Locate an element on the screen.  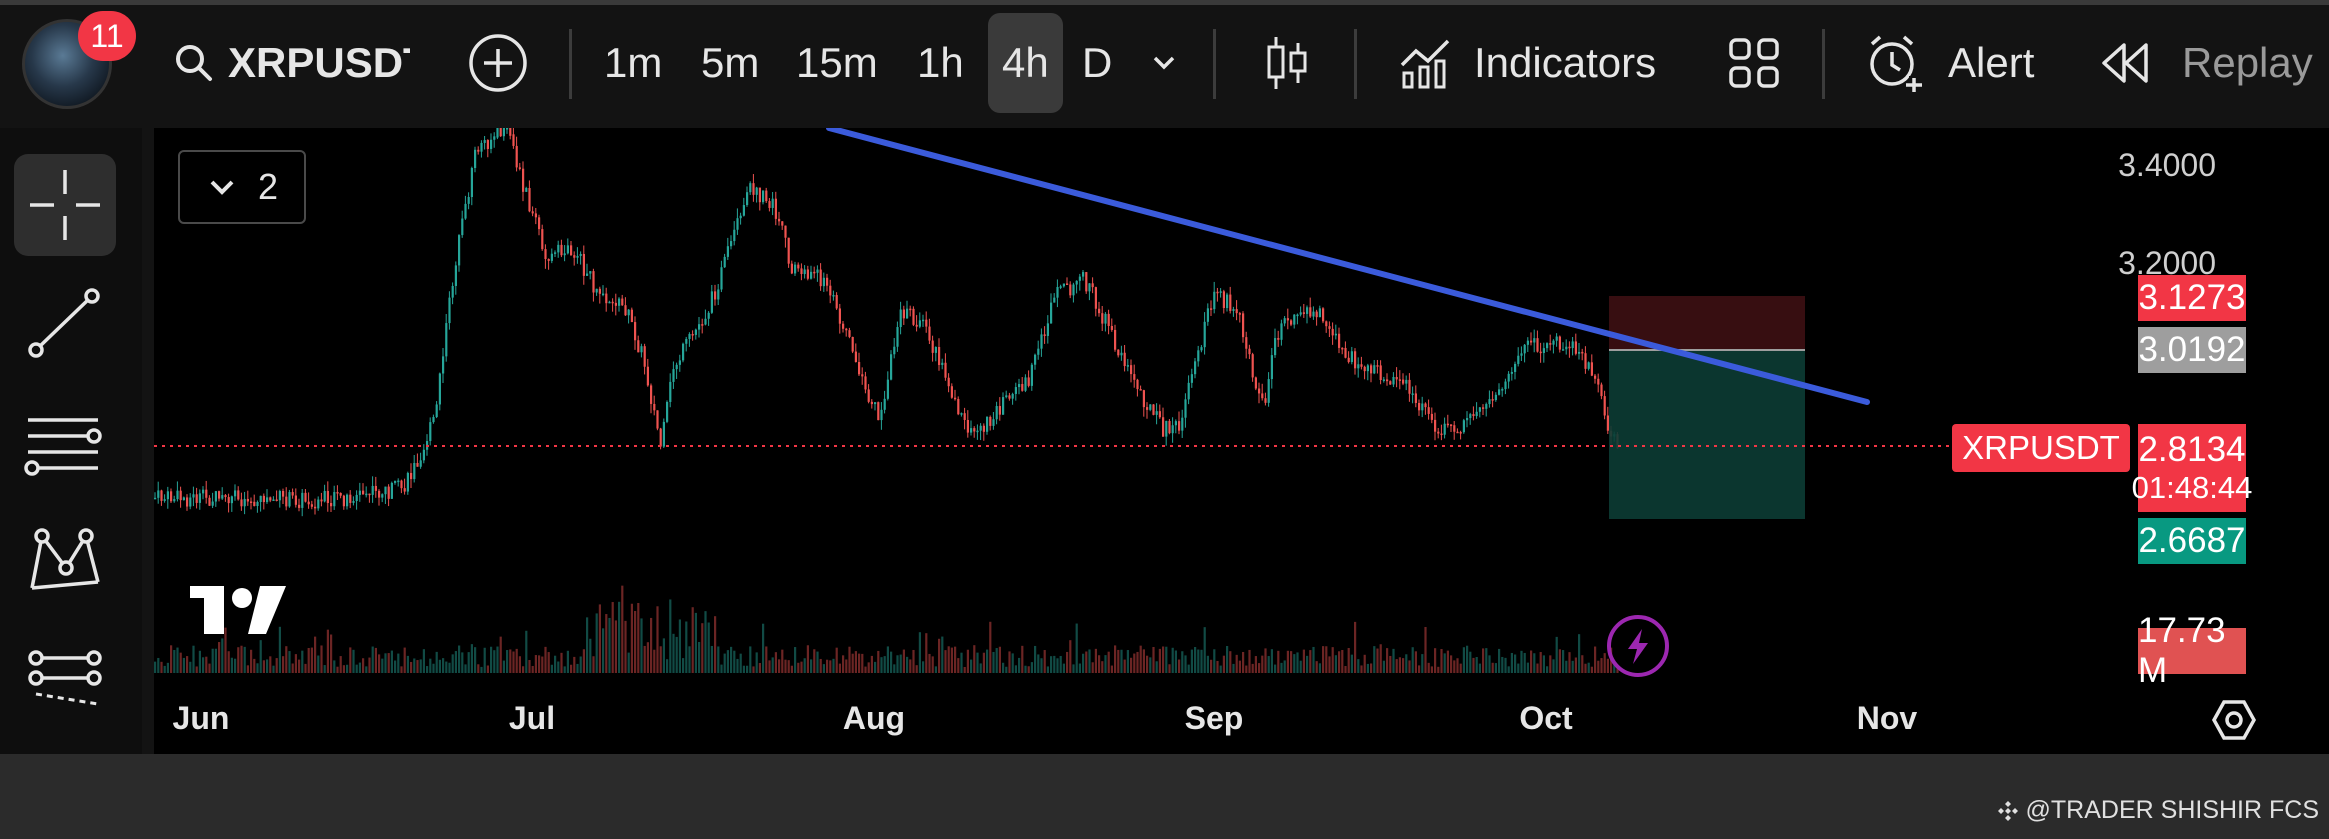
indicators-button: Indicators is located at coordinates (1527, 62).